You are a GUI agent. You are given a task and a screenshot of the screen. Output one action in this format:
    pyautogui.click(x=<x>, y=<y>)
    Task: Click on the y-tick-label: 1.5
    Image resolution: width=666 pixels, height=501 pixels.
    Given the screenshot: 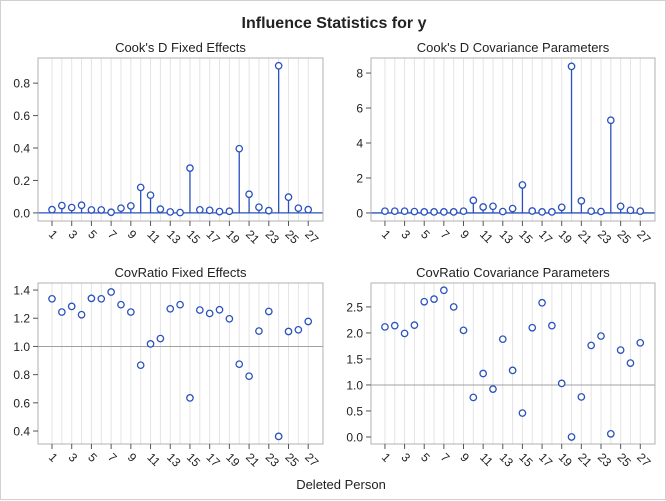 What is the action you would take?
    pyautogui.click(x=354, y=359)
    